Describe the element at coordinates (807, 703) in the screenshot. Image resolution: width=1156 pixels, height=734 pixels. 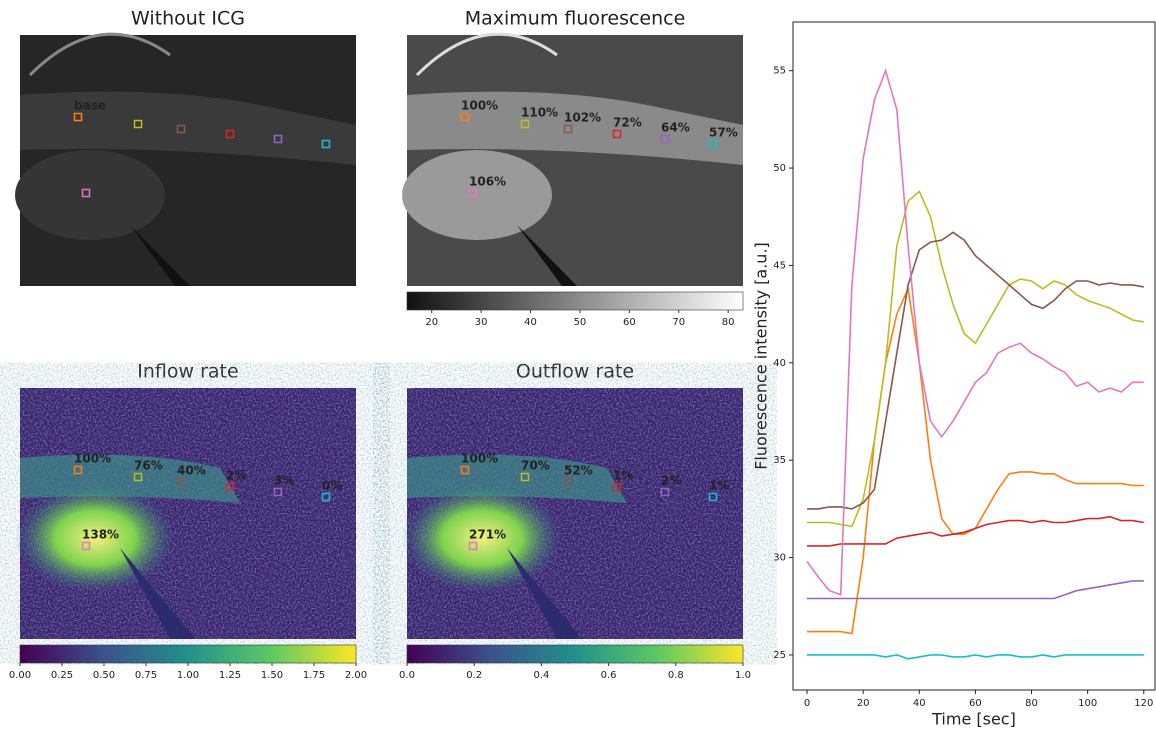
I see `x-tick-label: 0` at that location.